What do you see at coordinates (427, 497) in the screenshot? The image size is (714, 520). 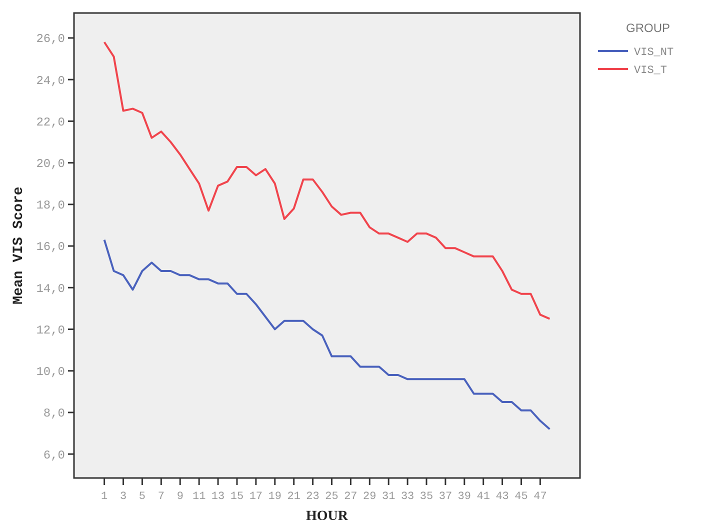 I see `x-tick-label: 35` at bounding box center [427, 497].